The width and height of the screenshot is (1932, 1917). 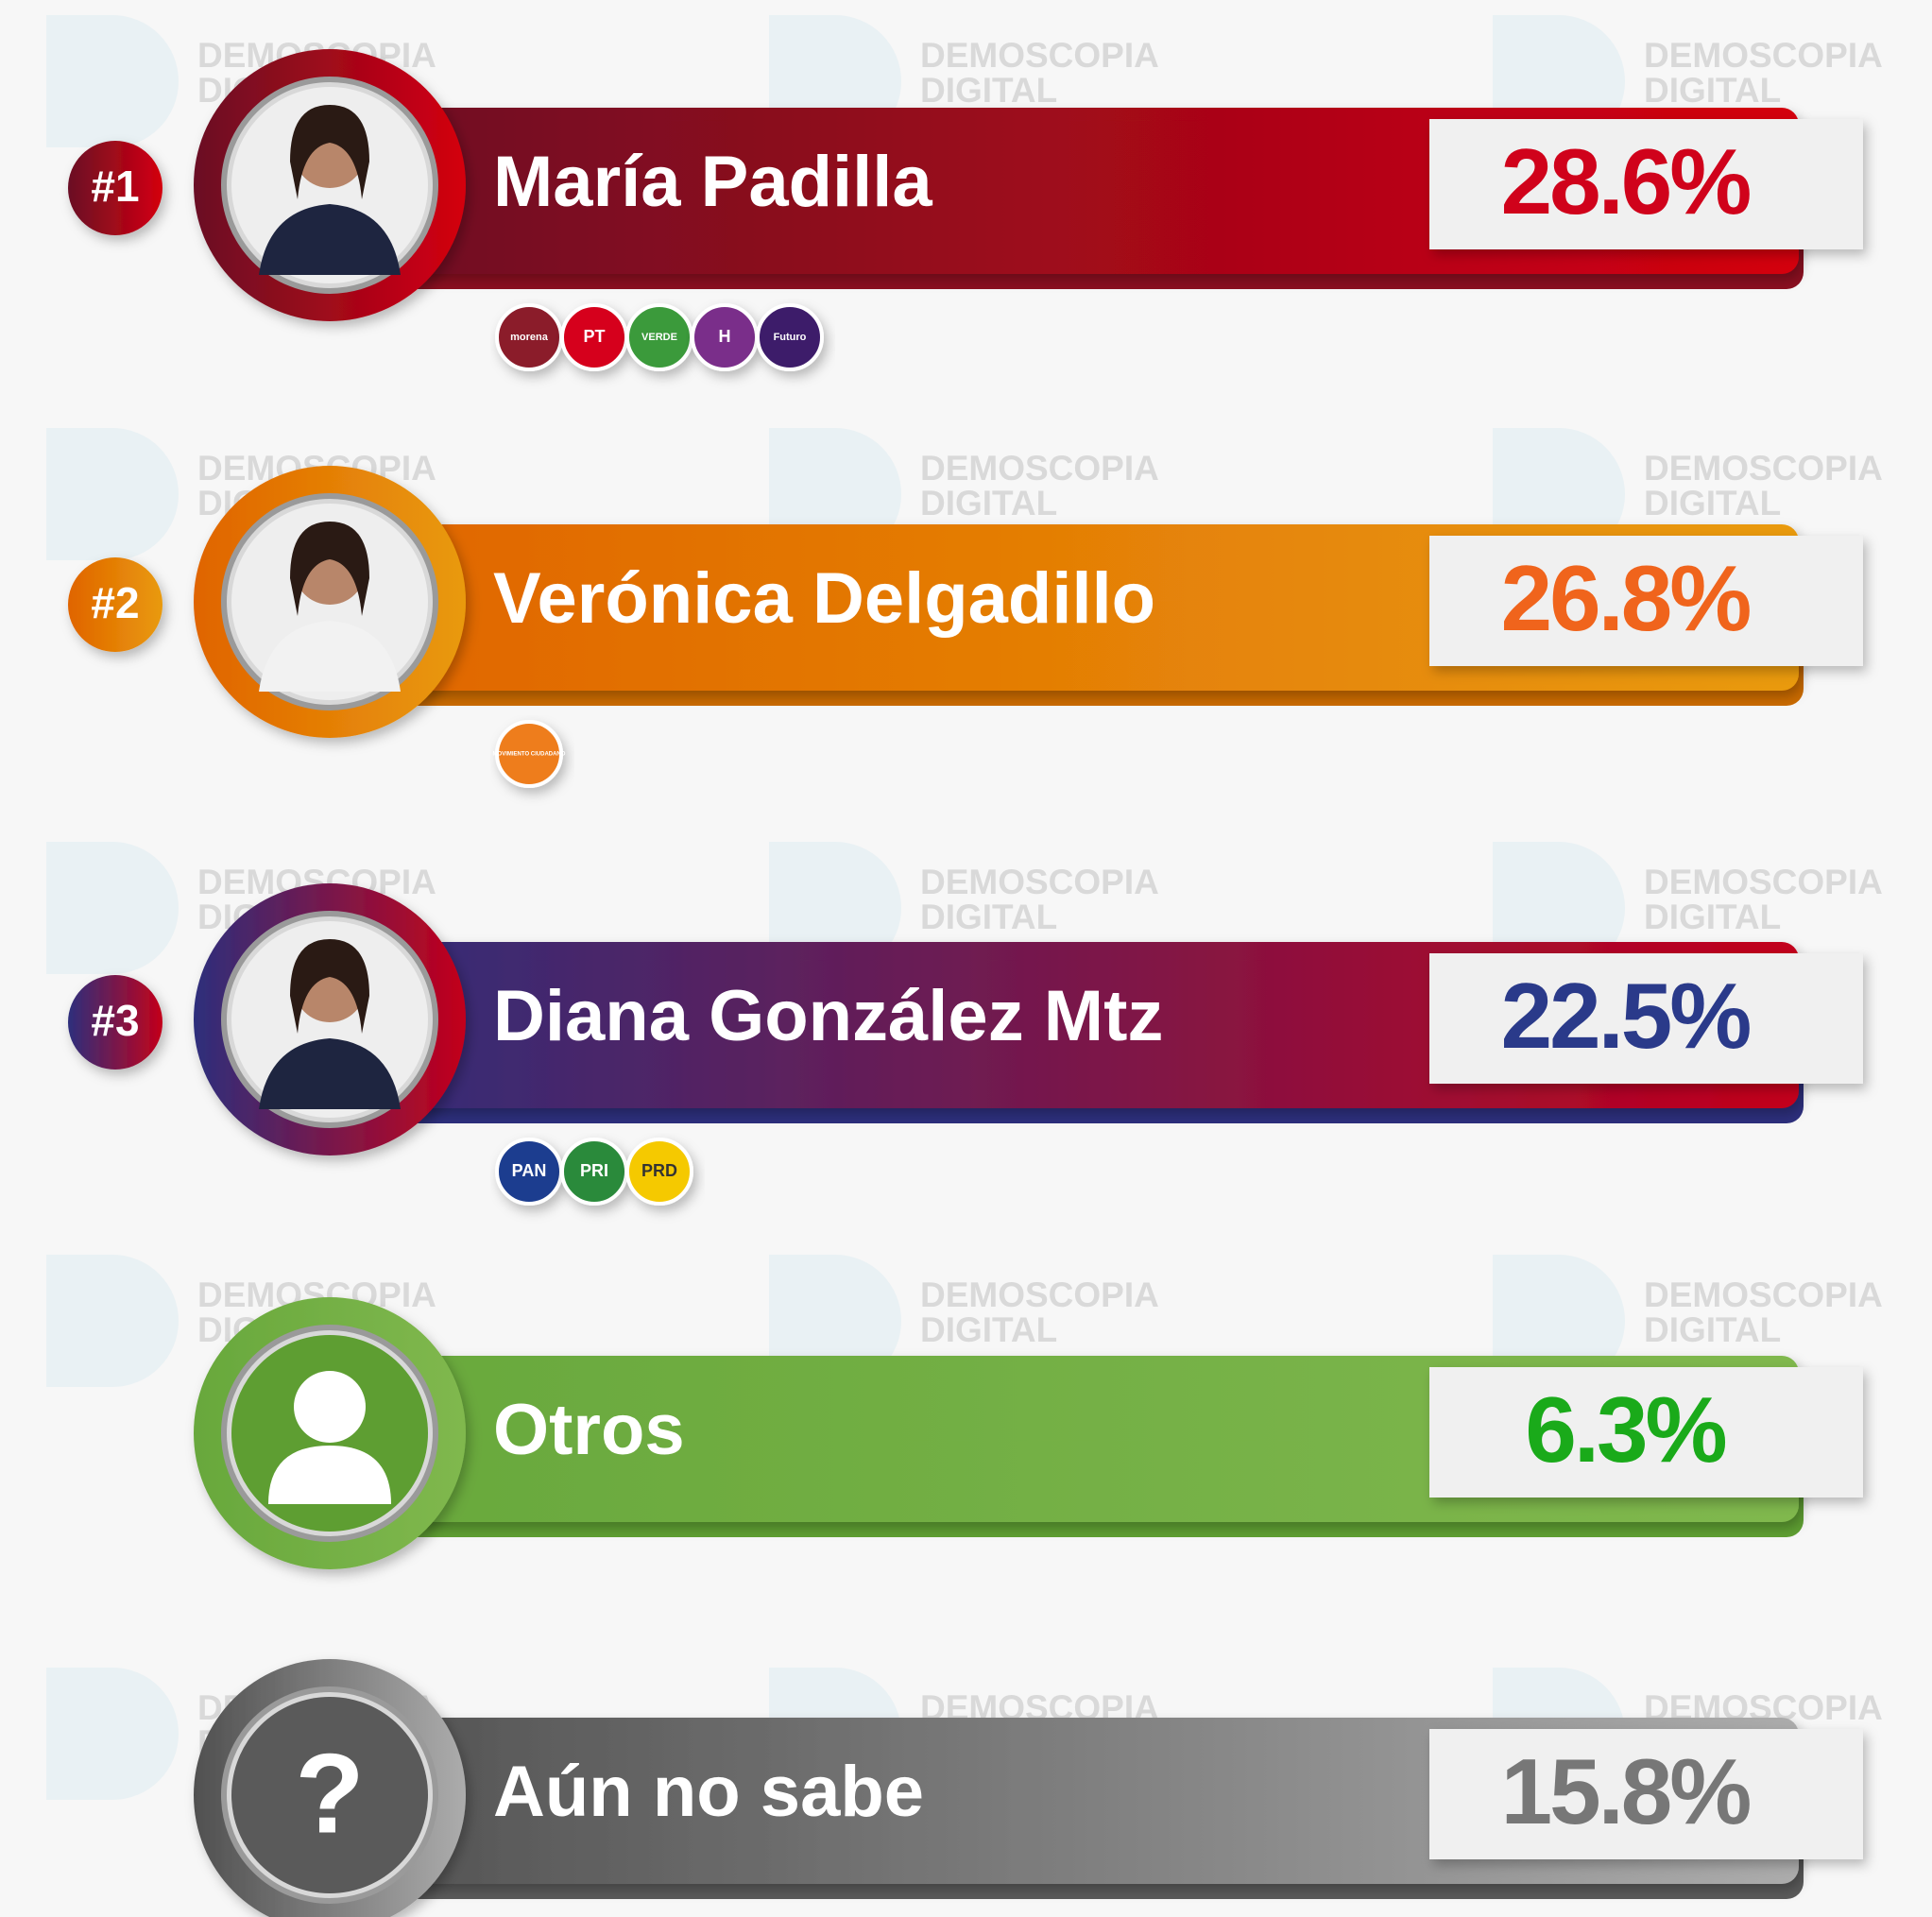 What do you see at coordinates (589, 1430) in the screenshot?
I see `name-text: Otros` at bounding box center [589, 1430].